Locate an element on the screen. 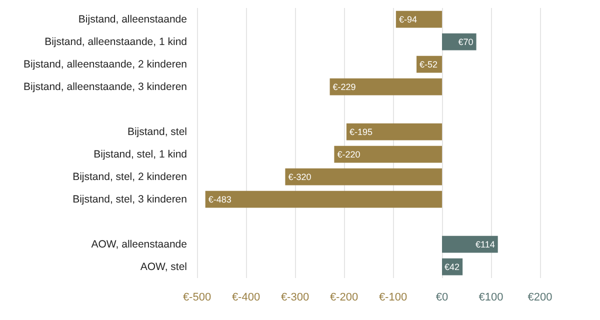 The height and width of the screenshot is (320, 600). data-label: €-52 is located at coordinates (429, 64).